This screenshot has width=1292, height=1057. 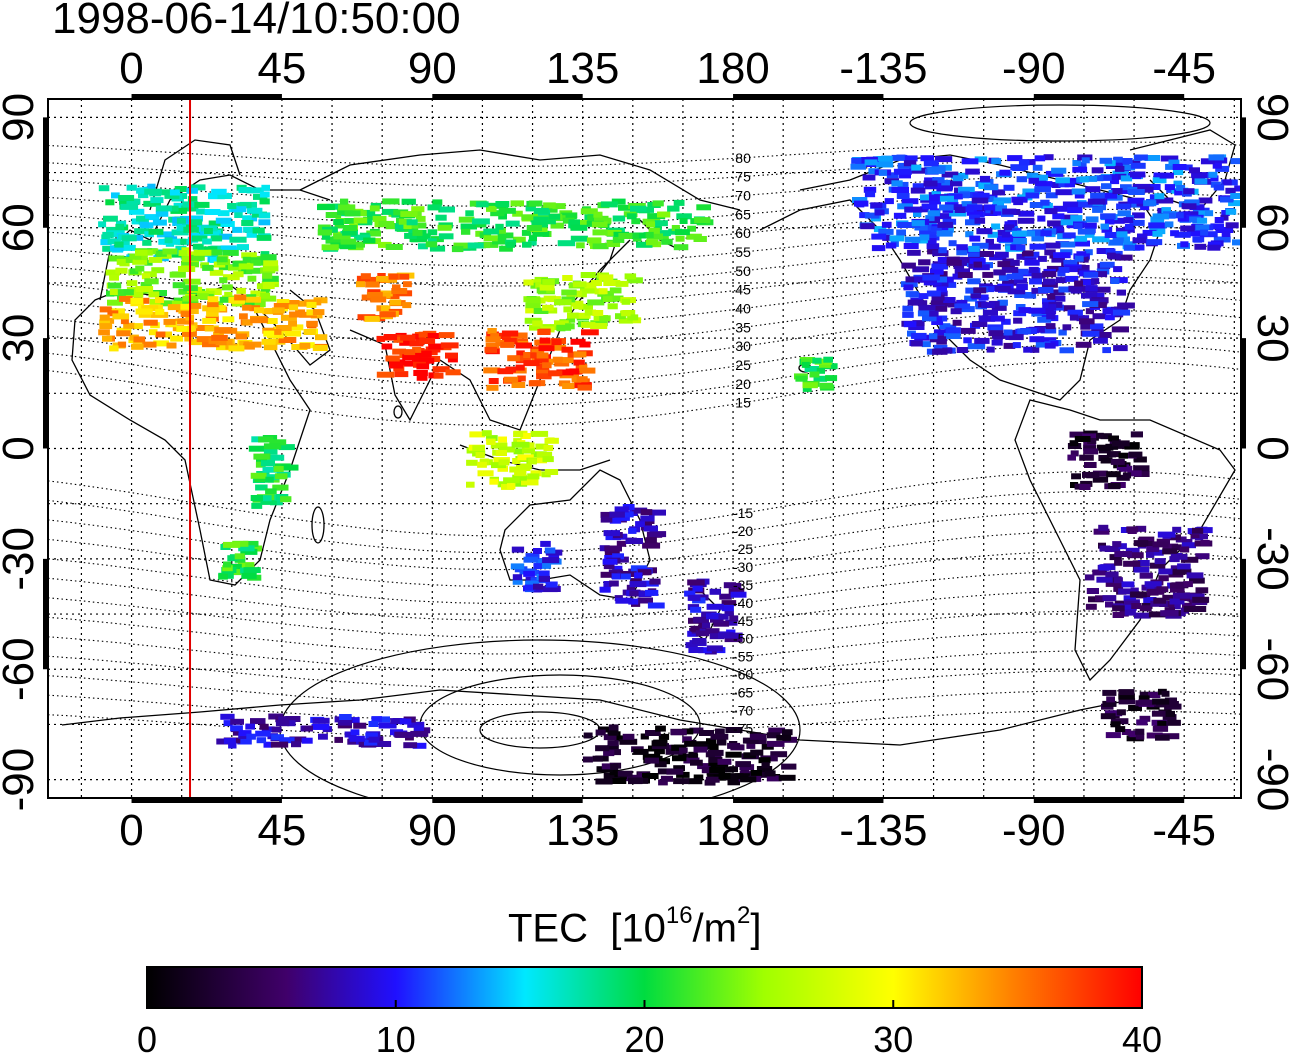 I want to click on contour-label: 35, so click(x=743, y=327).